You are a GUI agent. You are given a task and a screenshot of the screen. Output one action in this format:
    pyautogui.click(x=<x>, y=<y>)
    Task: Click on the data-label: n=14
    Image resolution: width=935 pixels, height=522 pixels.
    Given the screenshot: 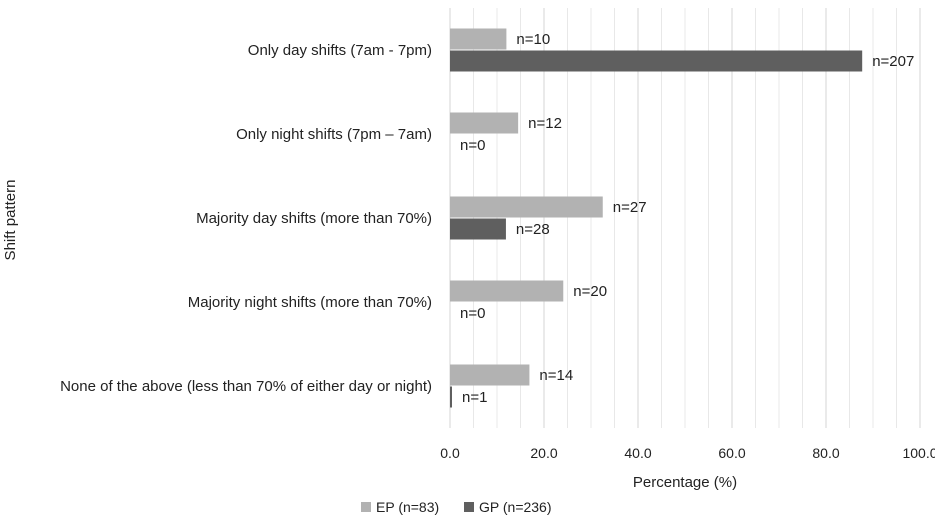 What is the action you would take?
    pyautogui.click(x=556, y=375)
    